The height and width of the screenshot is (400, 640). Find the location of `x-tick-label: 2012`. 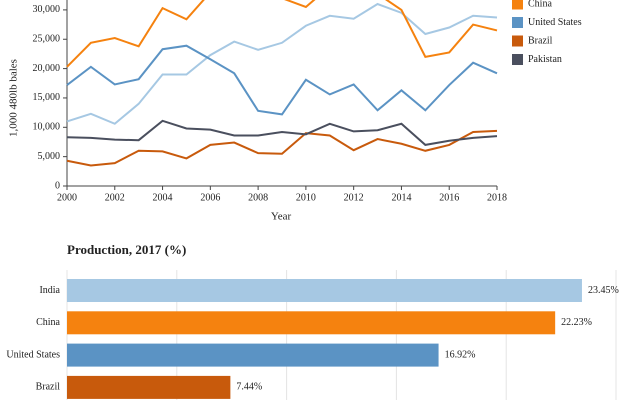

x-tick-label: 2012 is located at coordinates (354, 197).